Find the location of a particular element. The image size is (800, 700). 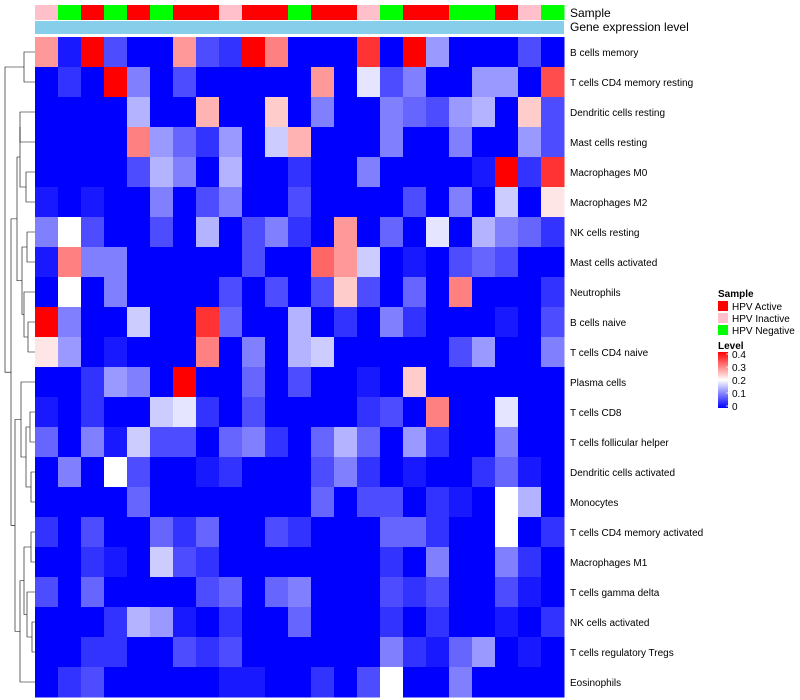

row-label: T cells CD4 naive is located at coordinates (609, 353).